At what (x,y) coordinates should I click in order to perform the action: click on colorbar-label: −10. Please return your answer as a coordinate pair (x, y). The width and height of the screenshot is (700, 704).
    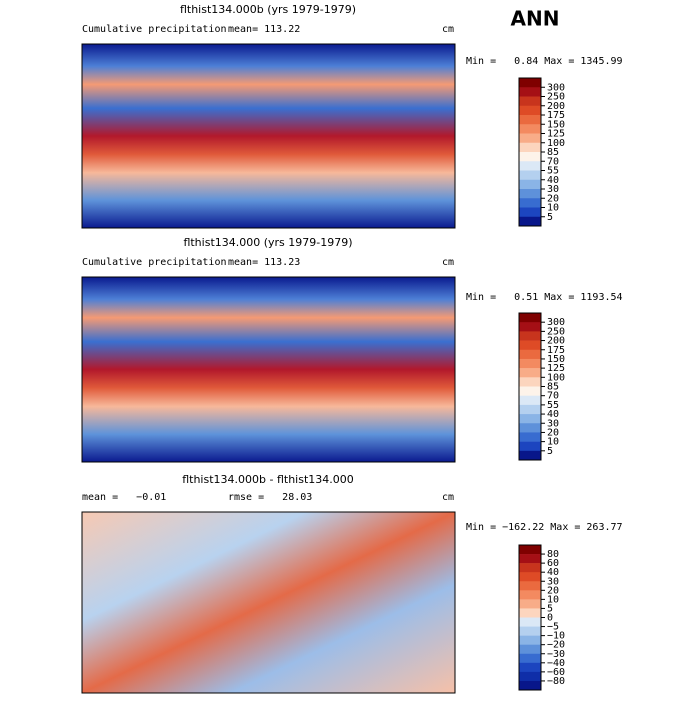
    Looking at the image, I should click on (556, 636).